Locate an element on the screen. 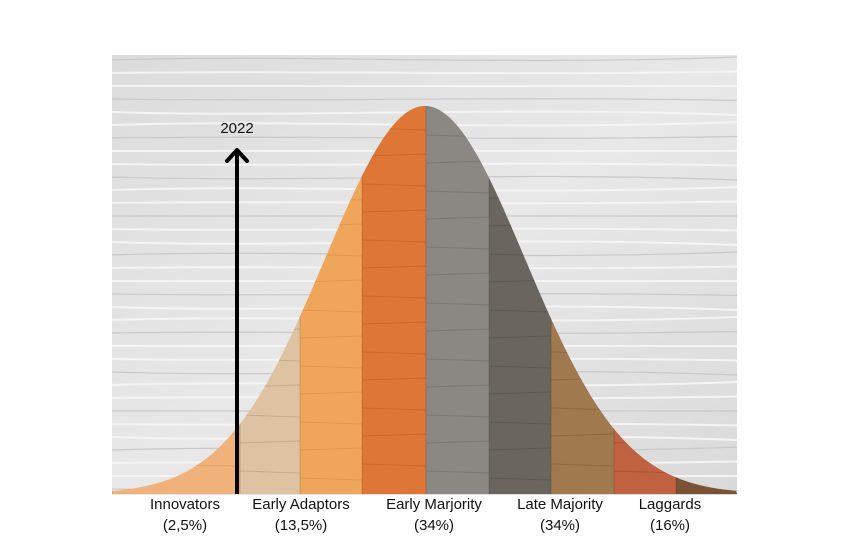  year-marker-label: 2022 is located at coordinates (237, 128).